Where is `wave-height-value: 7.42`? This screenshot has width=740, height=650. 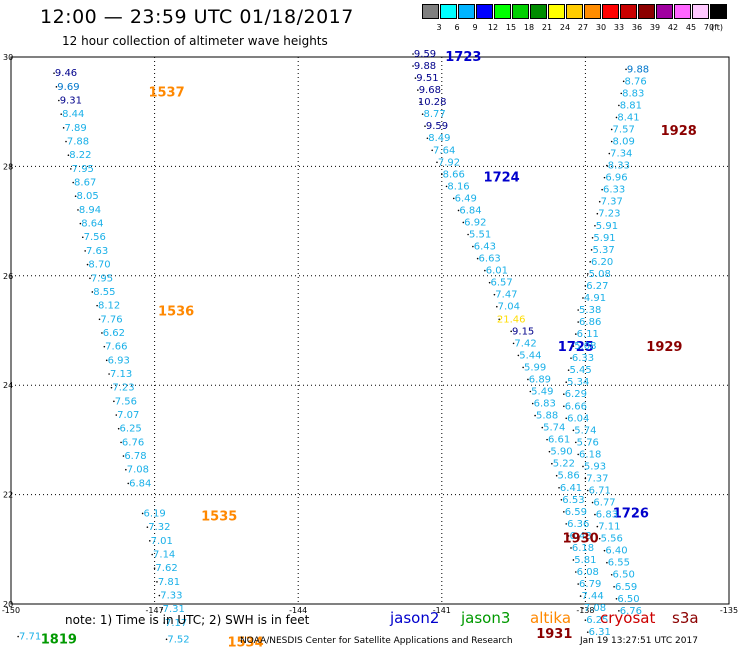 wave-height-value: 7.42 is located at coordinates (525, 343).